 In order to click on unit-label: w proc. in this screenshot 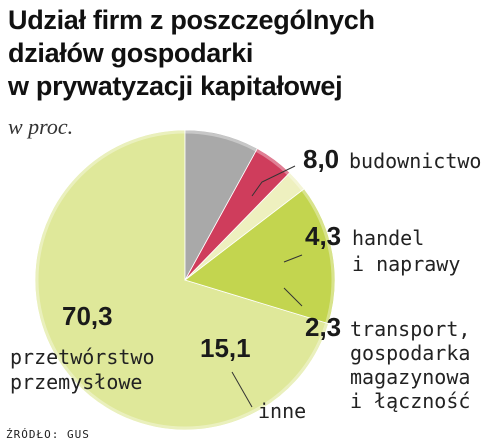, I will do `click(41, 126)`.